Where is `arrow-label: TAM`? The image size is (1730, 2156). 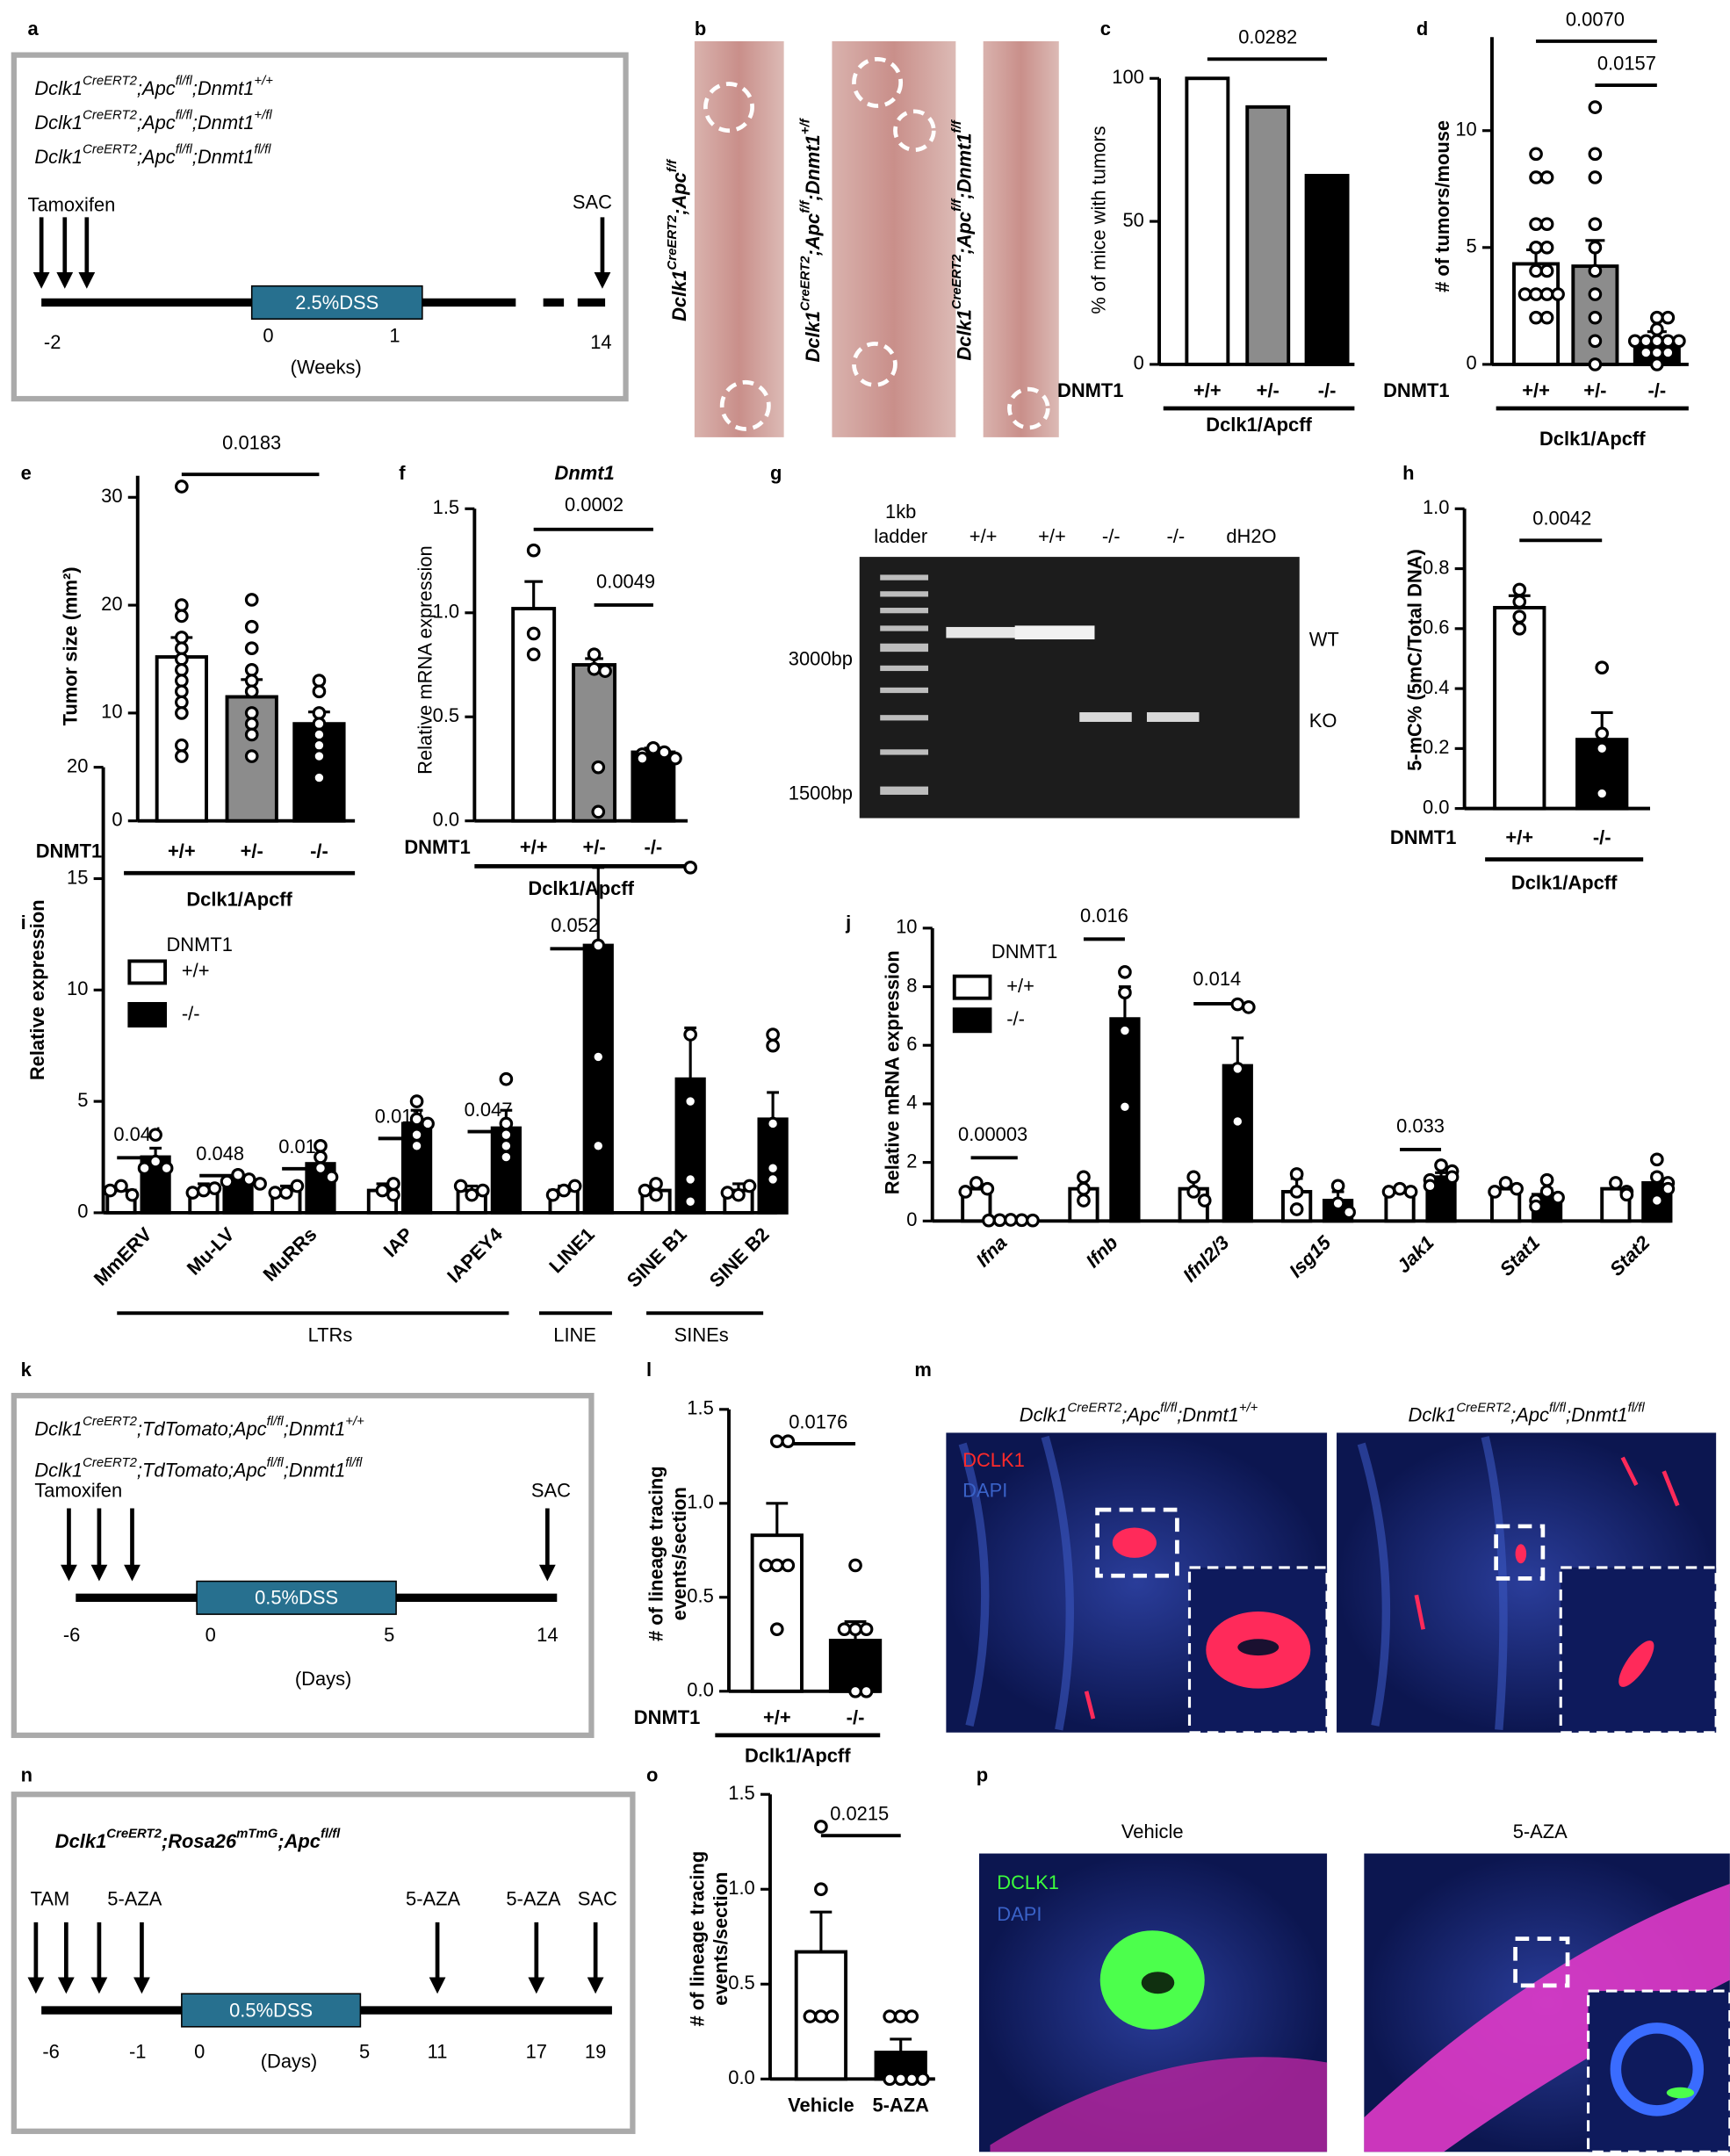
arrow-label: TAM is located at coordinates (50, 1899).